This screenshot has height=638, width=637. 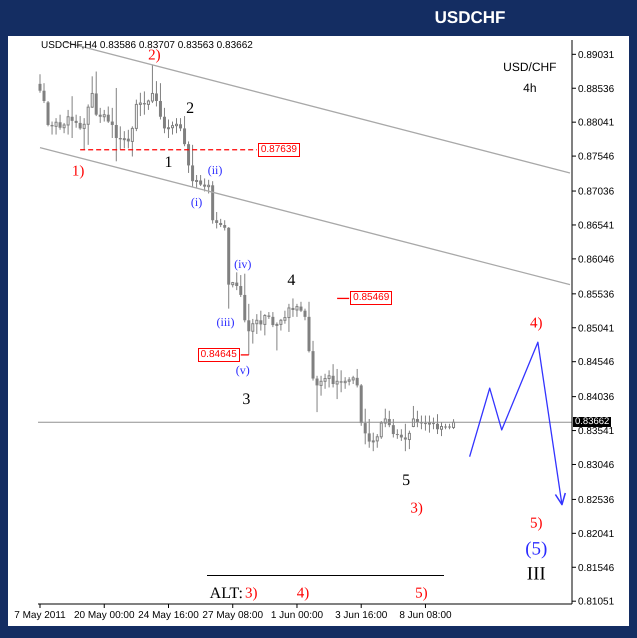 I want to click on y-tick-label: 0.85536, so click(x=596, y=294).